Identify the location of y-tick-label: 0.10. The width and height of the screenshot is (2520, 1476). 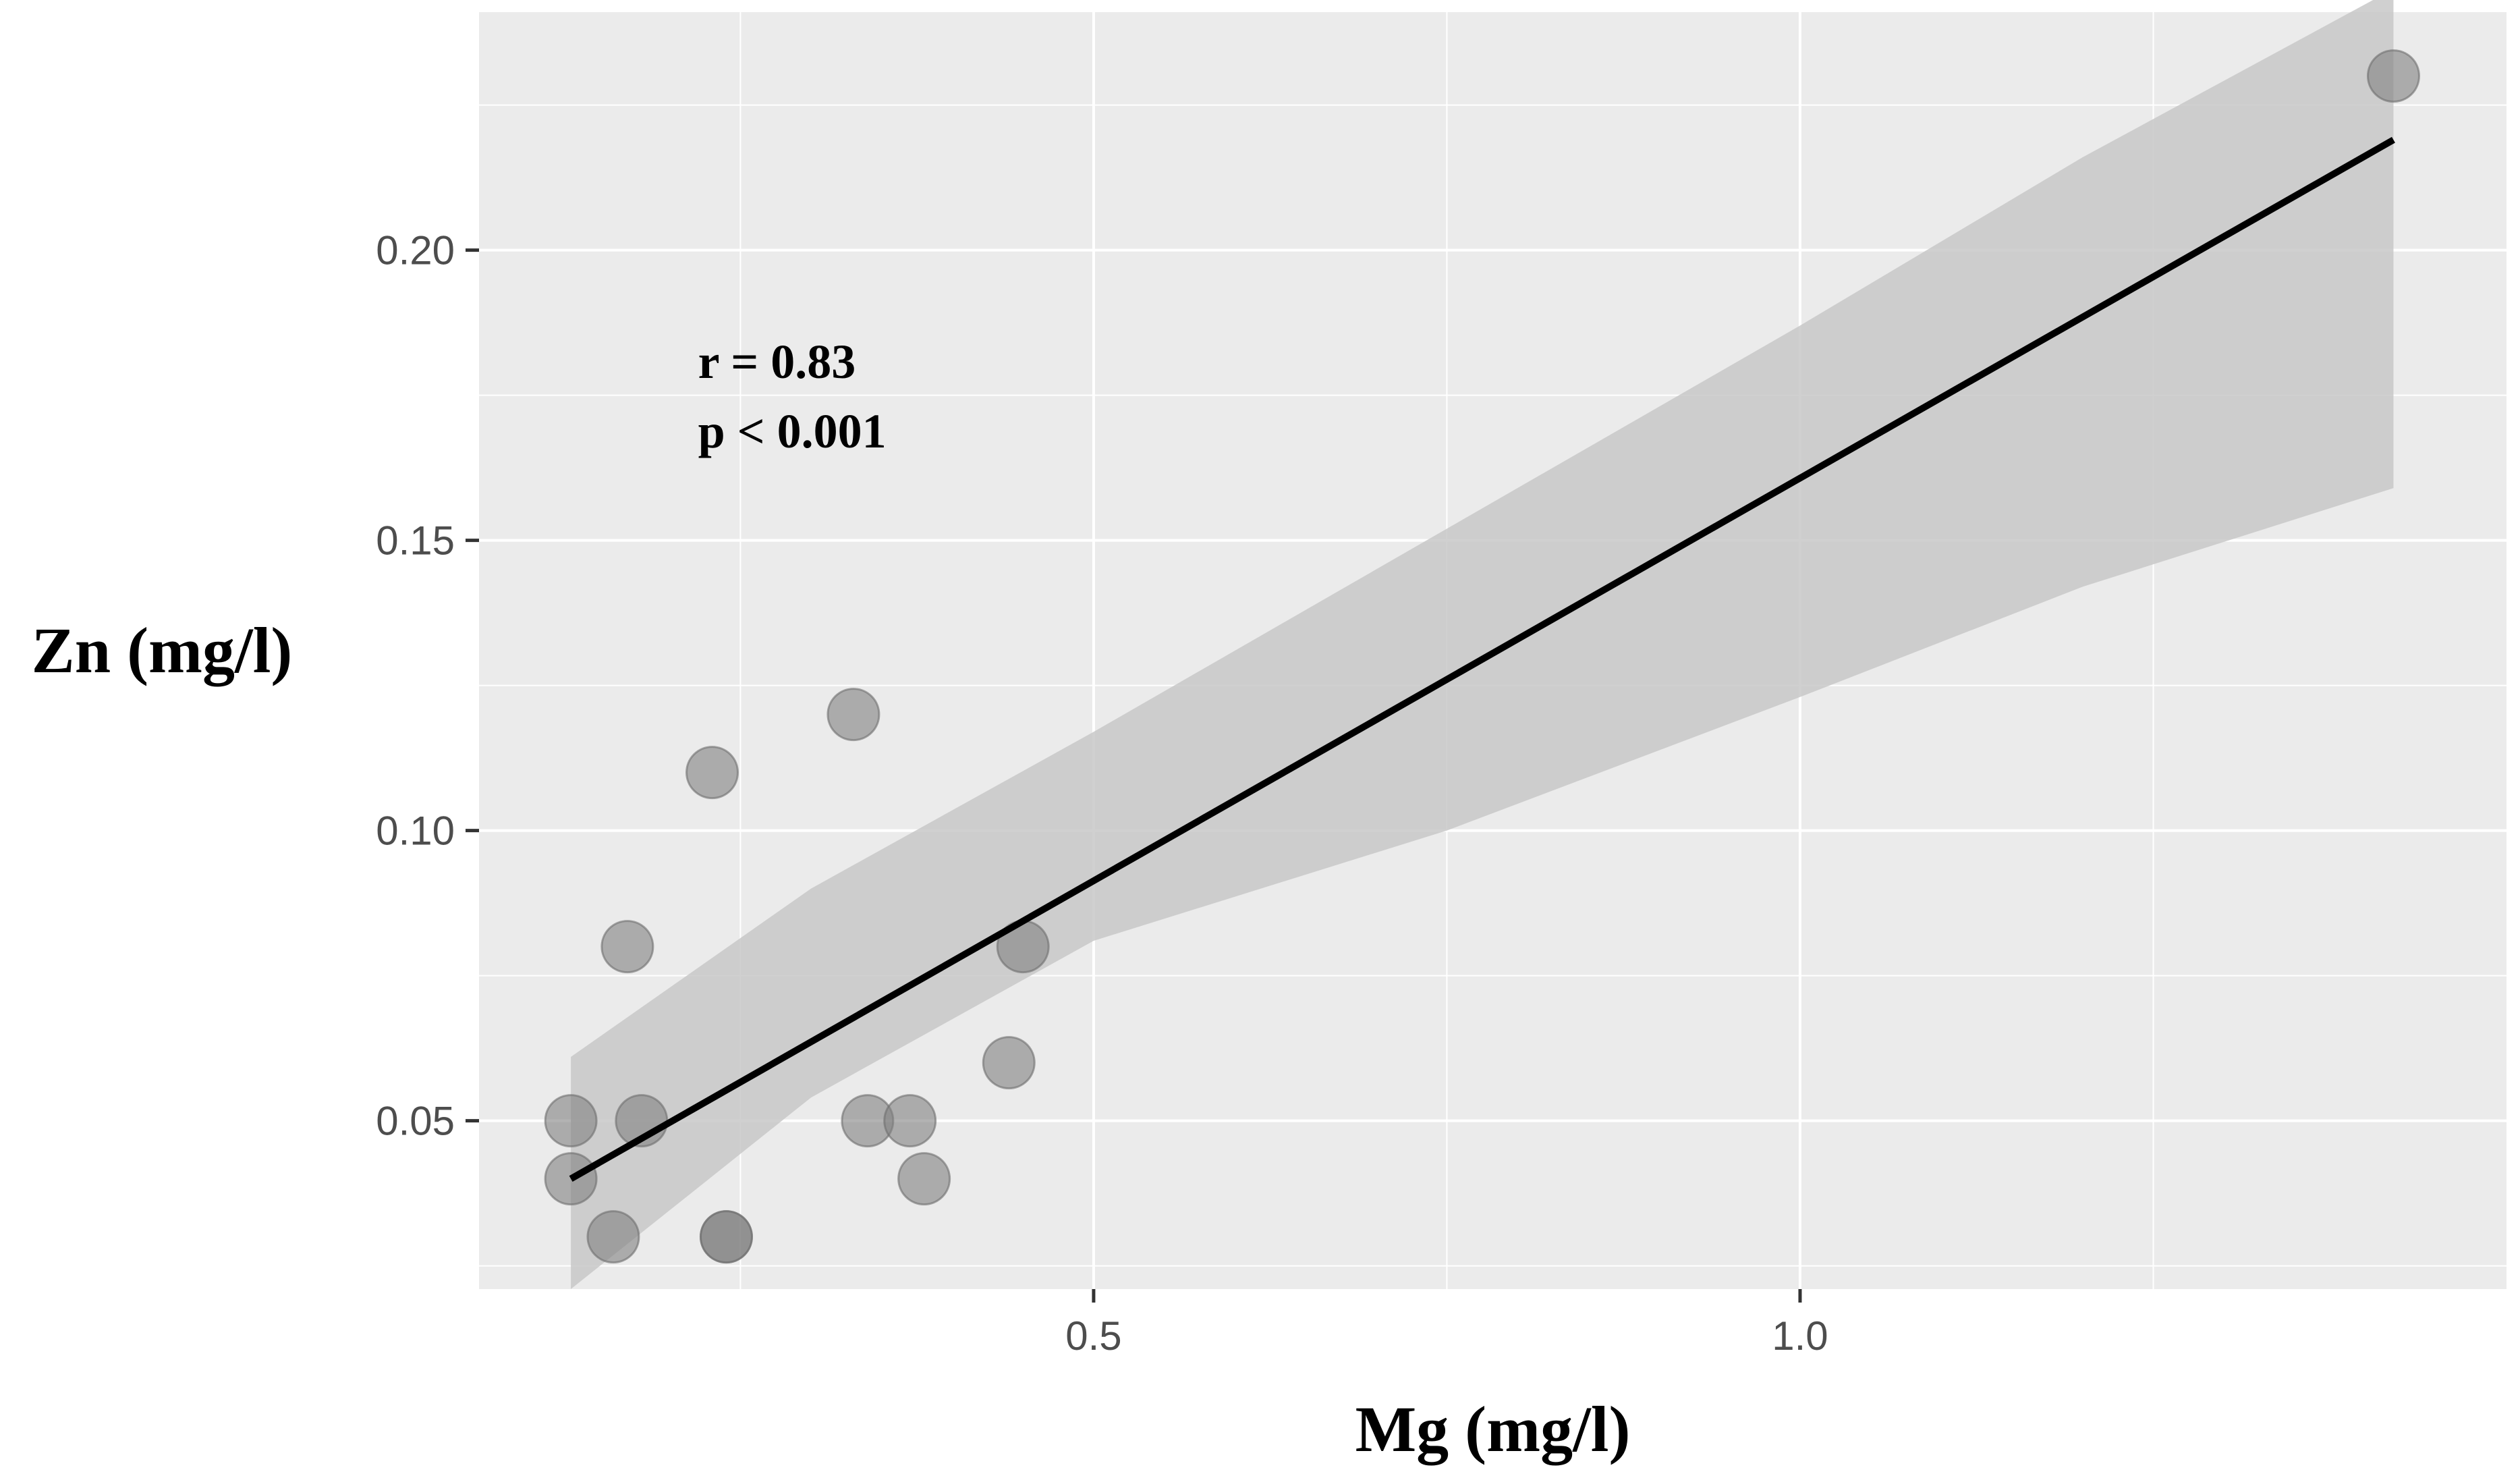
(415, 832).